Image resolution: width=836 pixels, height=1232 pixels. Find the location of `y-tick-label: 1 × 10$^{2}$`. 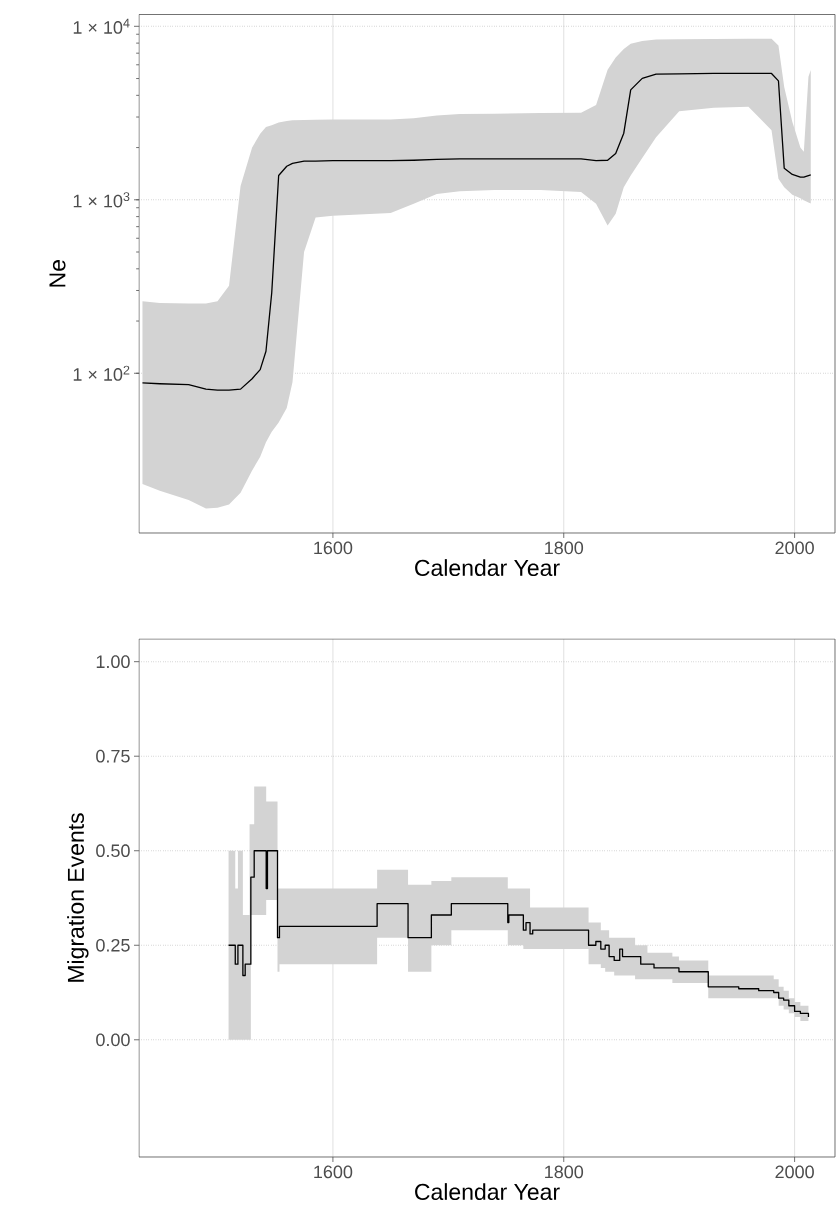

y-tick-label: 1 × 10$^{2}$ is located at coordinates (101, 373).